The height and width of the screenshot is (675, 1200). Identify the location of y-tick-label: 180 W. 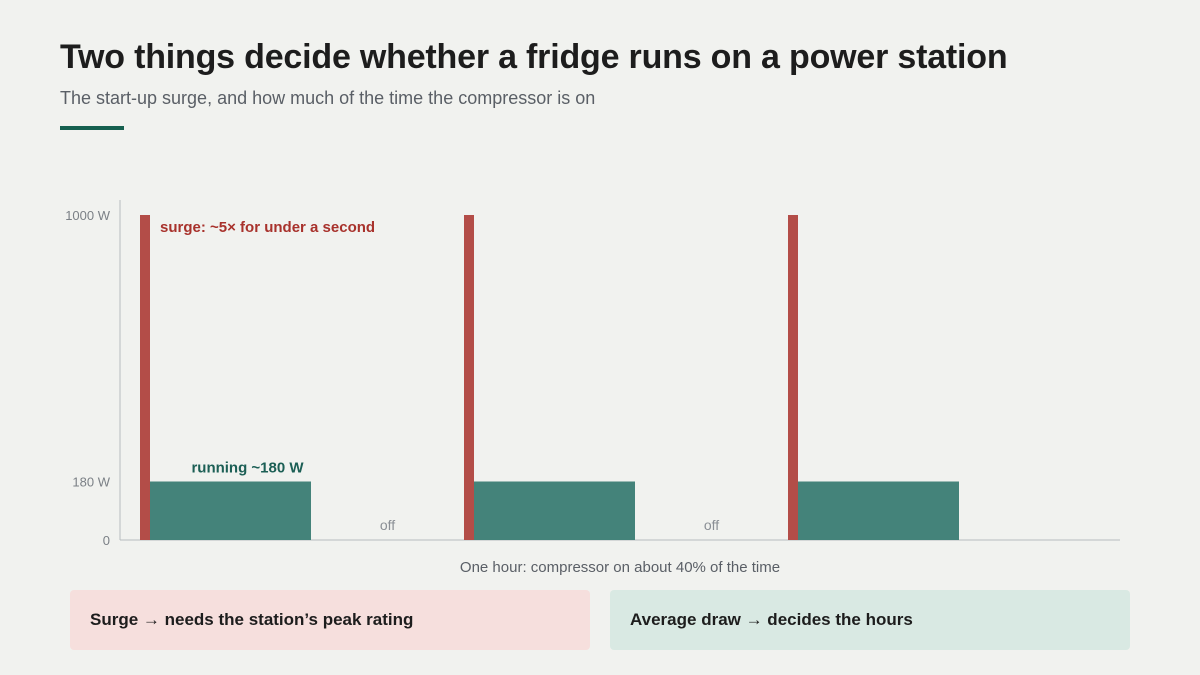
(91, 482).